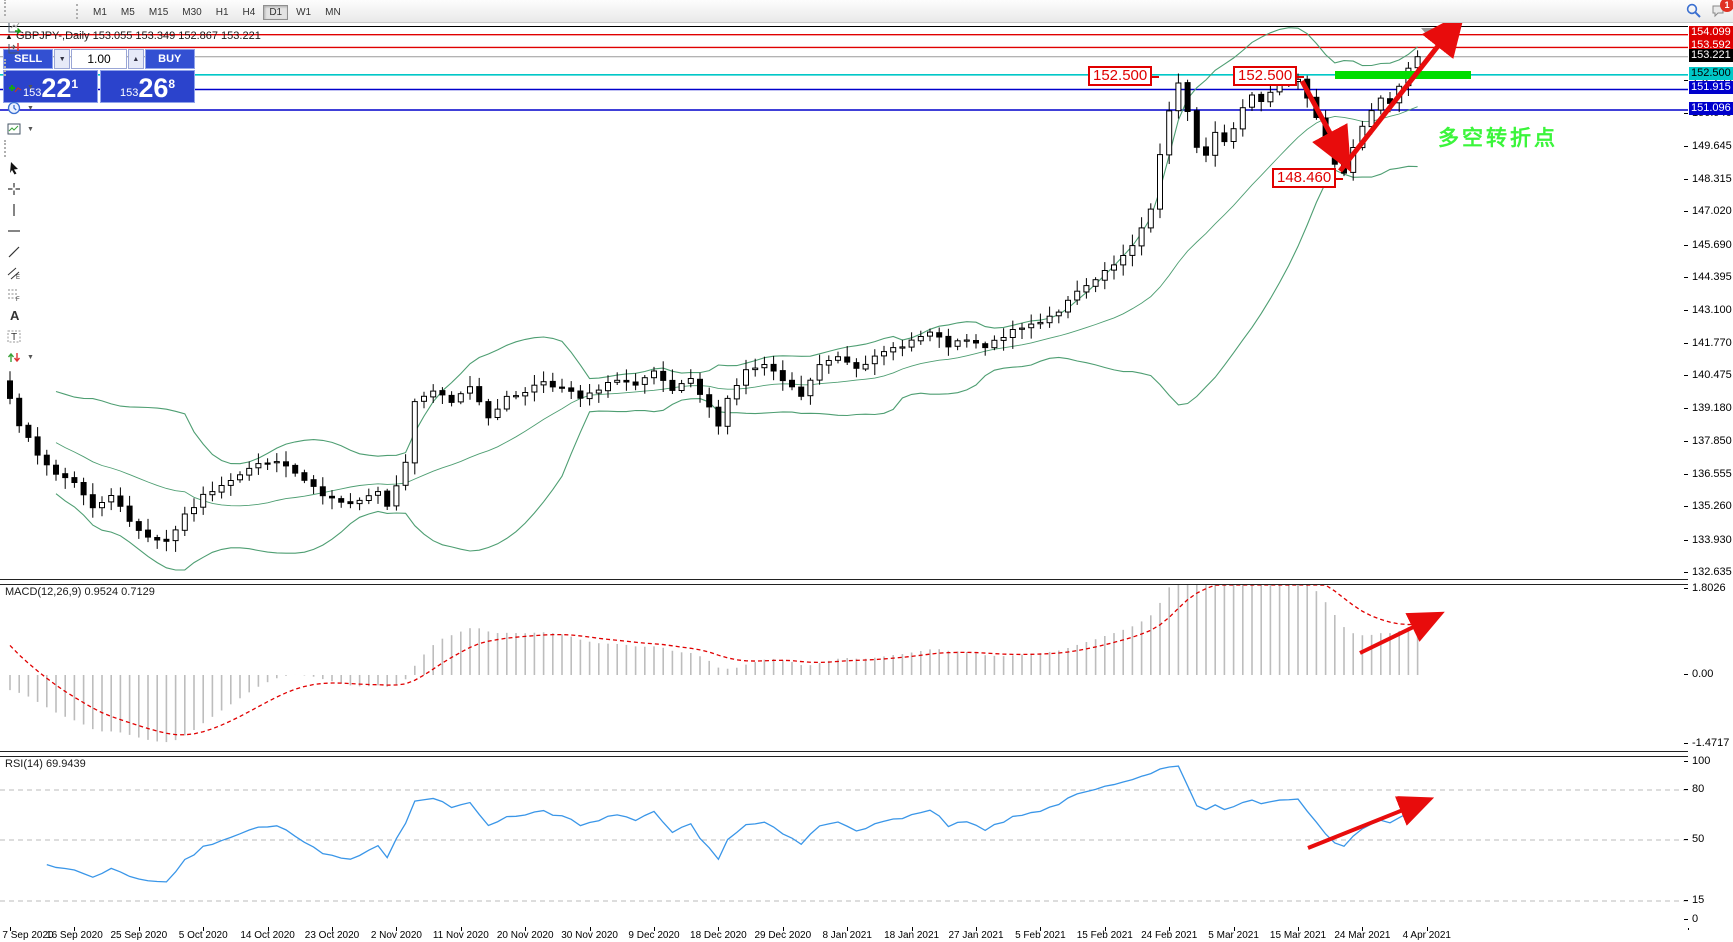 This screenshot has height=942, width=1733. Describe the element at coordinates (249, 12) in the screenshot. I see `timeframe-h4: H4` at that location.